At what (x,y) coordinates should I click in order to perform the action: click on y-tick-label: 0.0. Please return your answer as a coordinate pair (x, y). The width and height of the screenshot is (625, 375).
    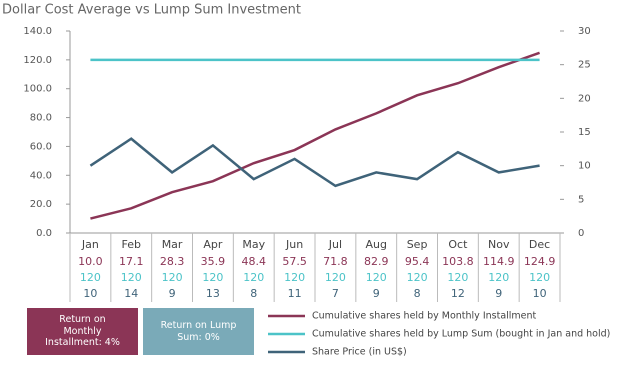
    Looking at the image, I should click on (44, 233).